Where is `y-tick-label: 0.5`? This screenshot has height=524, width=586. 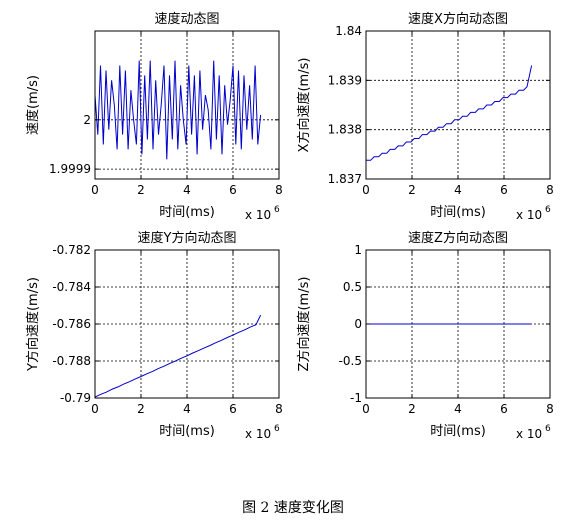
y-tick-label: 0.5 is located at coordinates (352, 287).